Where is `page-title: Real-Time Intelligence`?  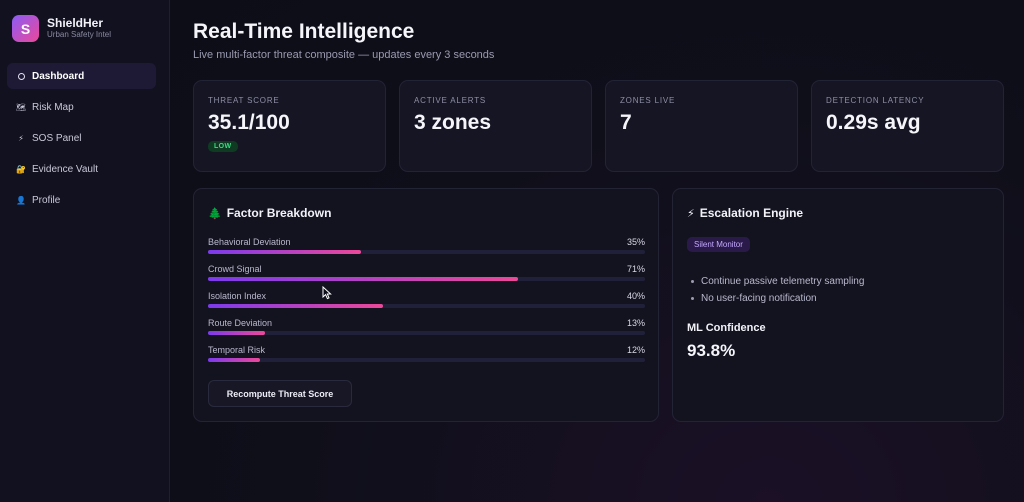 page-title: Real-Time Intelligence is located at coordinates (304, 31).